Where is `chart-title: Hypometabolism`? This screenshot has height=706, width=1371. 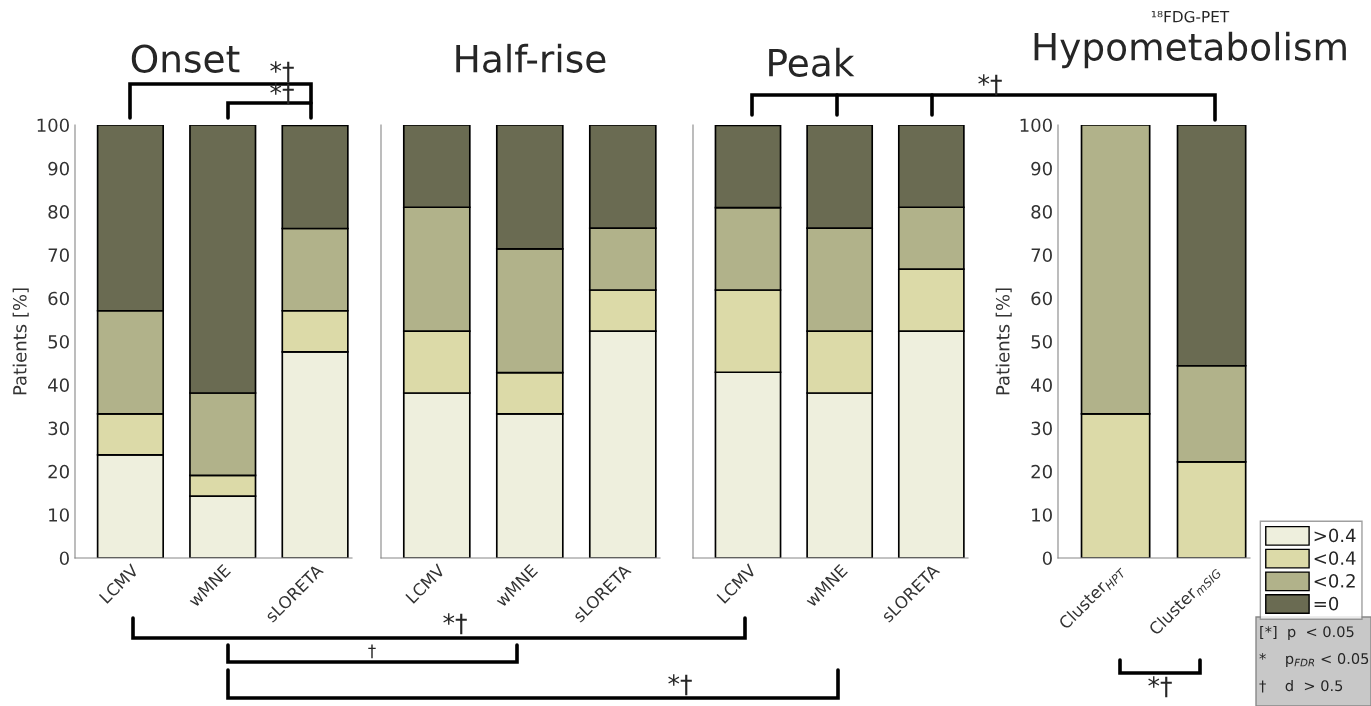 chart-title: Hypometabolism is located at coordinates (1190, 50).